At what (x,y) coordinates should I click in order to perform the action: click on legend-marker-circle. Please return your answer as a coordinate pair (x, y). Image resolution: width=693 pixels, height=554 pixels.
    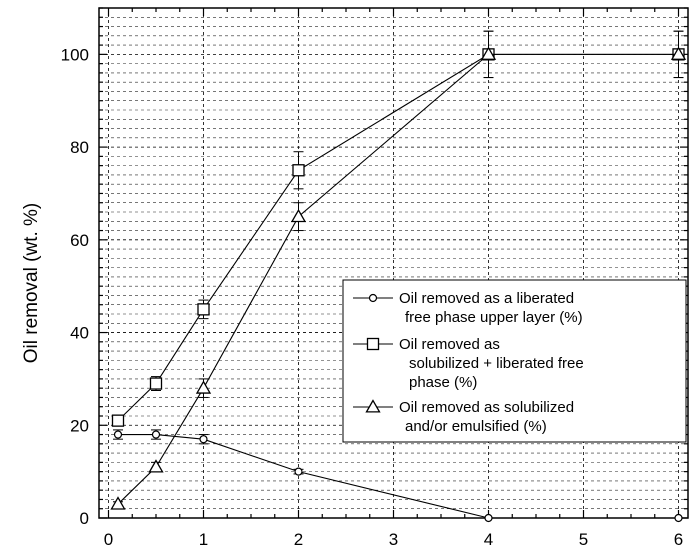
    Looking at the image, I should click on (373, 298).